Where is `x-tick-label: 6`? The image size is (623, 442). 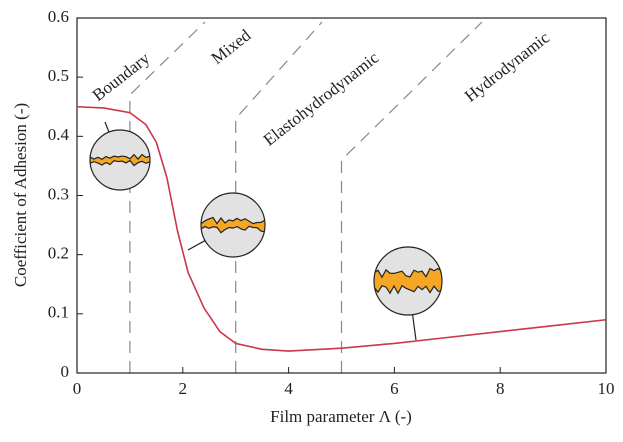 x-tick-label: 6 is located at coordinates (394, 388).